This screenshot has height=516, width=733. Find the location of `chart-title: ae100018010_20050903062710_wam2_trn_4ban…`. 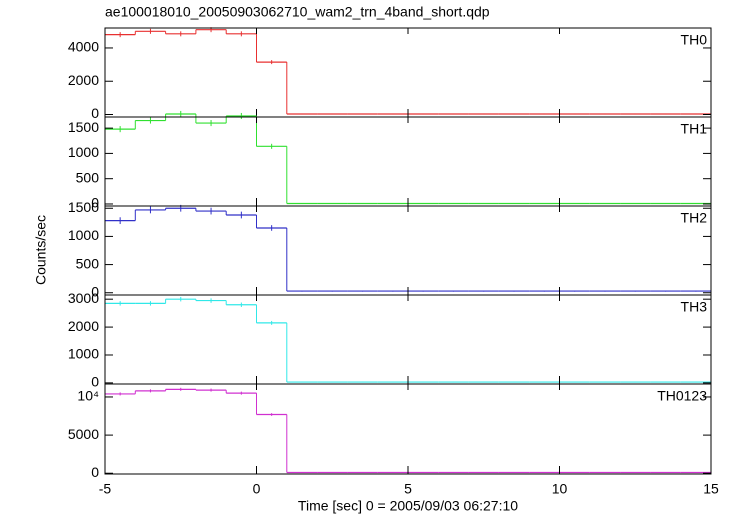

chart-title: ae100018010_20050903062710_wam2_trn_4ban… is located at coordinates (297, 12).